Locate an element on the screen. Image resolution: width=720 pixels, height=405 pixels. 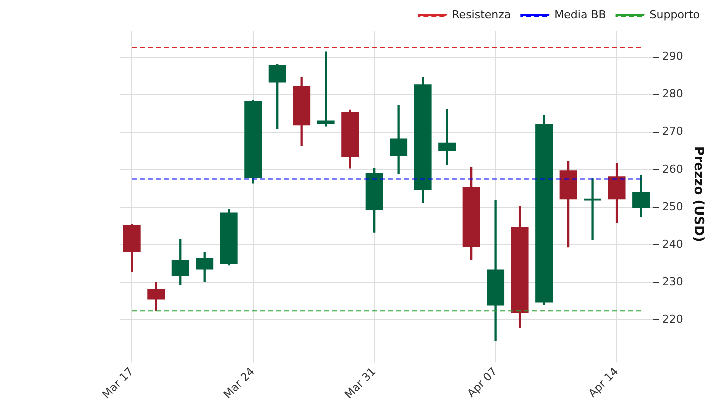
y-tick-label: 290 is located at coordinates (673, 57).